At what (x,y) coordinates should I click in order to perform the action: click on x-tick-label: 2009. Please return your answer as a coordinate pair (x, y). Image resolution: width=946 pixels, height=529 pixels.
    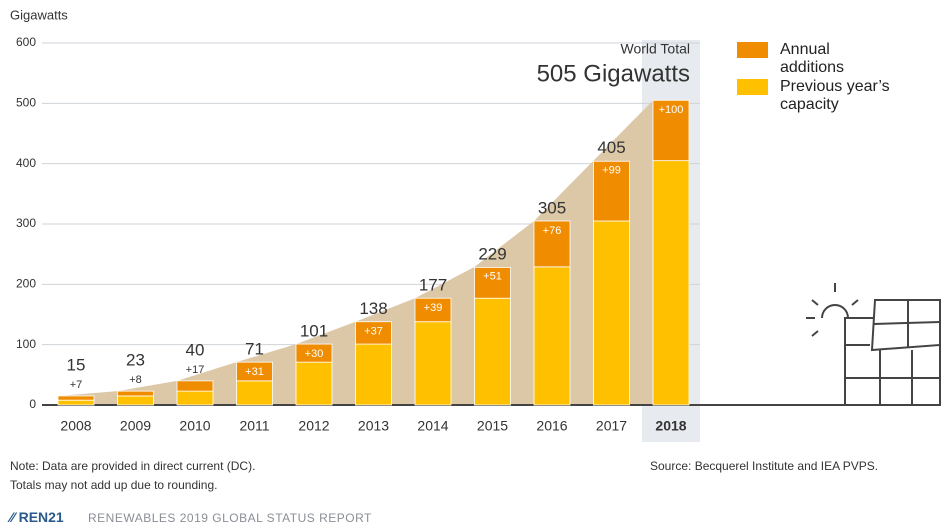
    Looking at the image, I should click on (135, 426).